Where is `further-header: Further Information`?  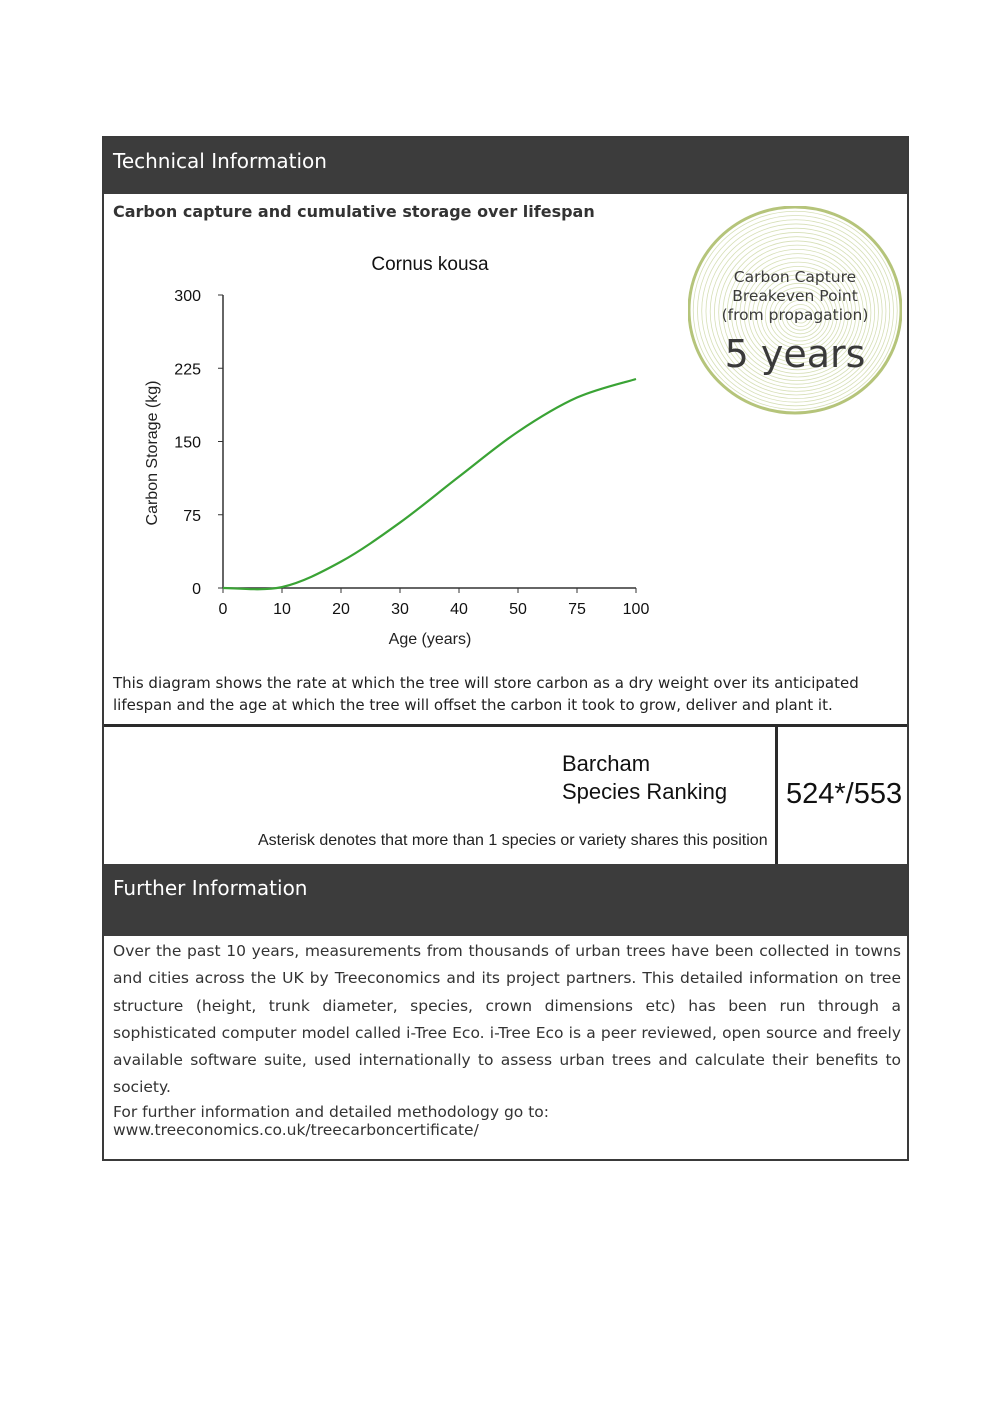
further-header: Further Information is located at coordinates (505, 900).